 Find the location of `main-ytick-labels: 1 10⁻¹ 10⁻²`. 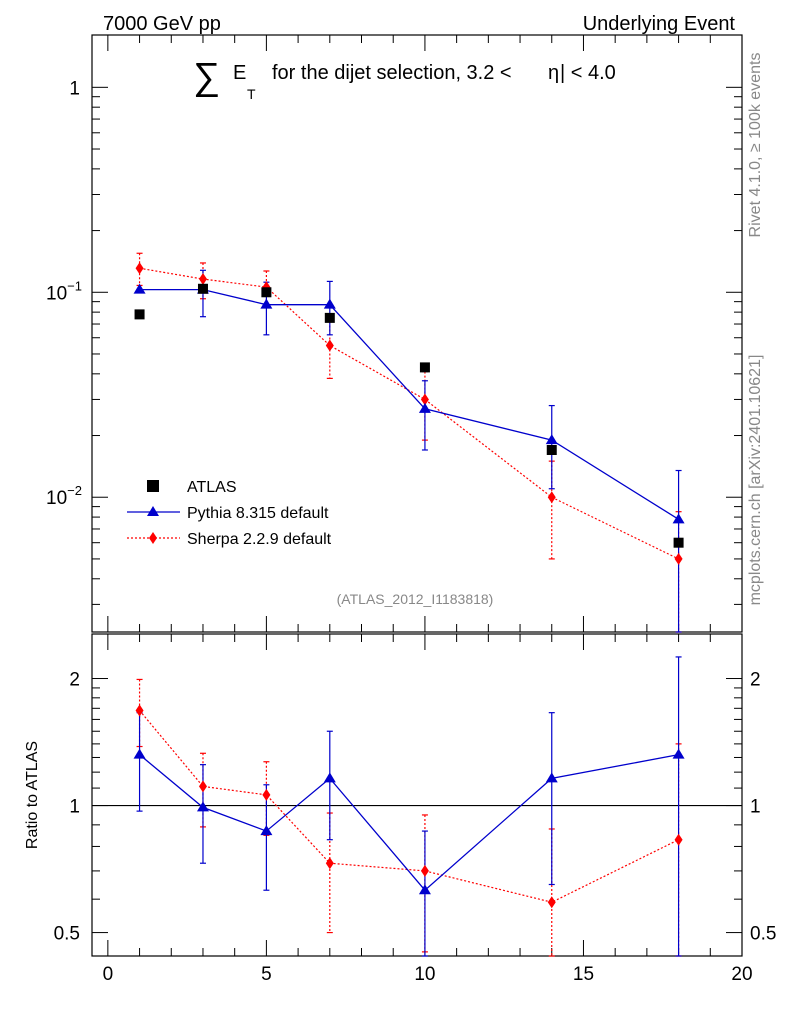

main-ytick-labels: 1 10⁻¹ 10⁻² is located at coordinates (64, 293).